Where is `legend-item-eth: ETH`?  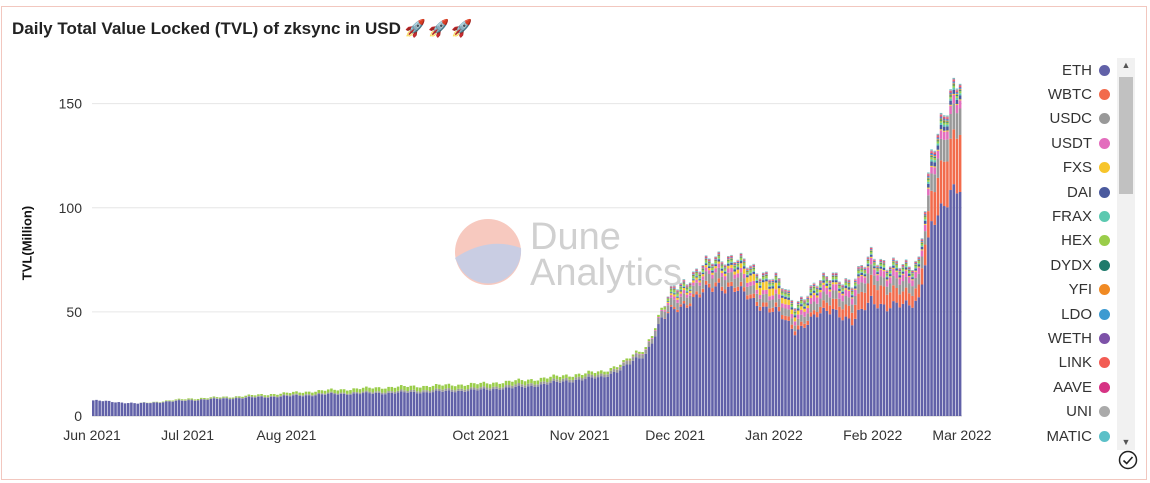 legend-item-eth: ETH is located at coordinates (1070, 70).